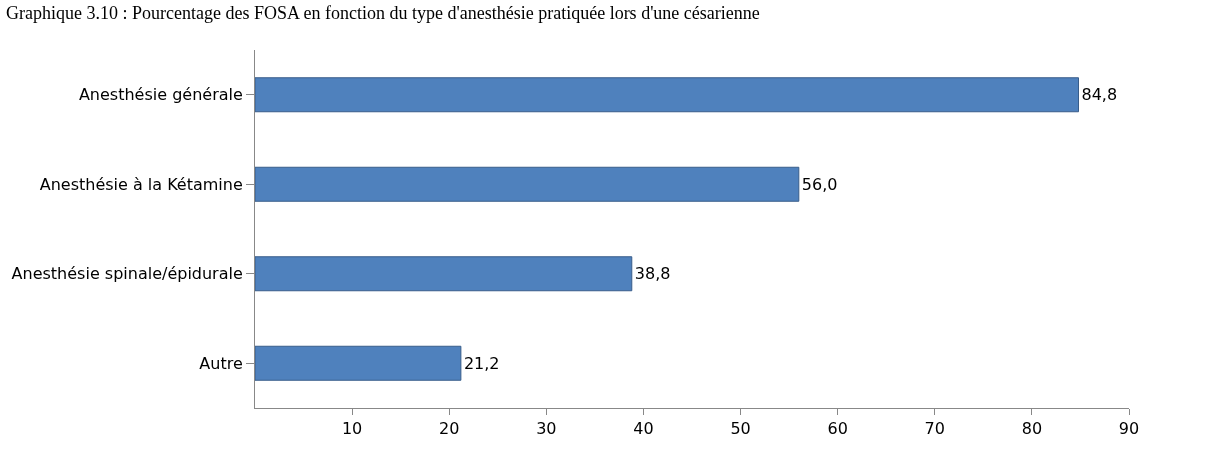  I want to click on x-tick-label: 60, so click(837, 429).